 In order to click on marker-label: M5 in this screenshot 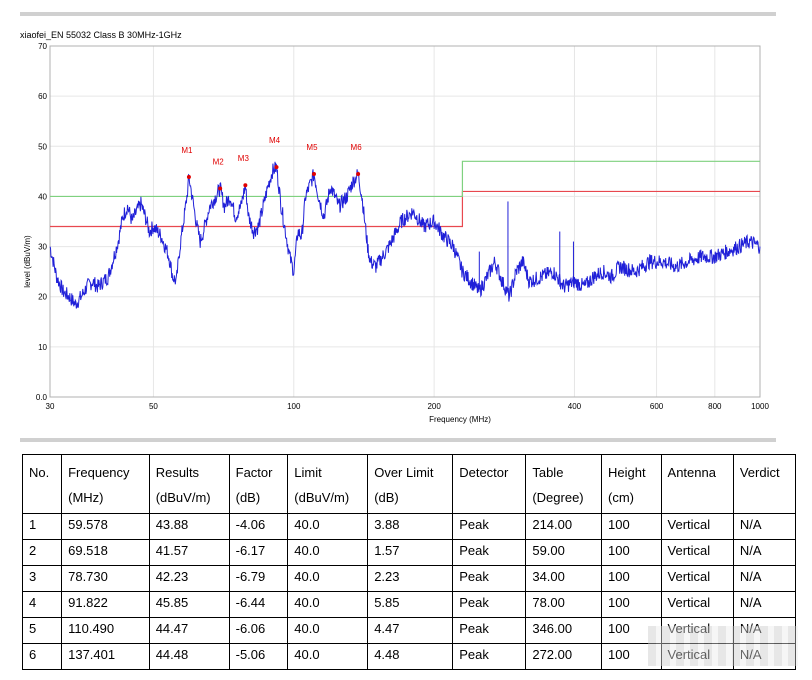, I will do `click(312, 147)`.